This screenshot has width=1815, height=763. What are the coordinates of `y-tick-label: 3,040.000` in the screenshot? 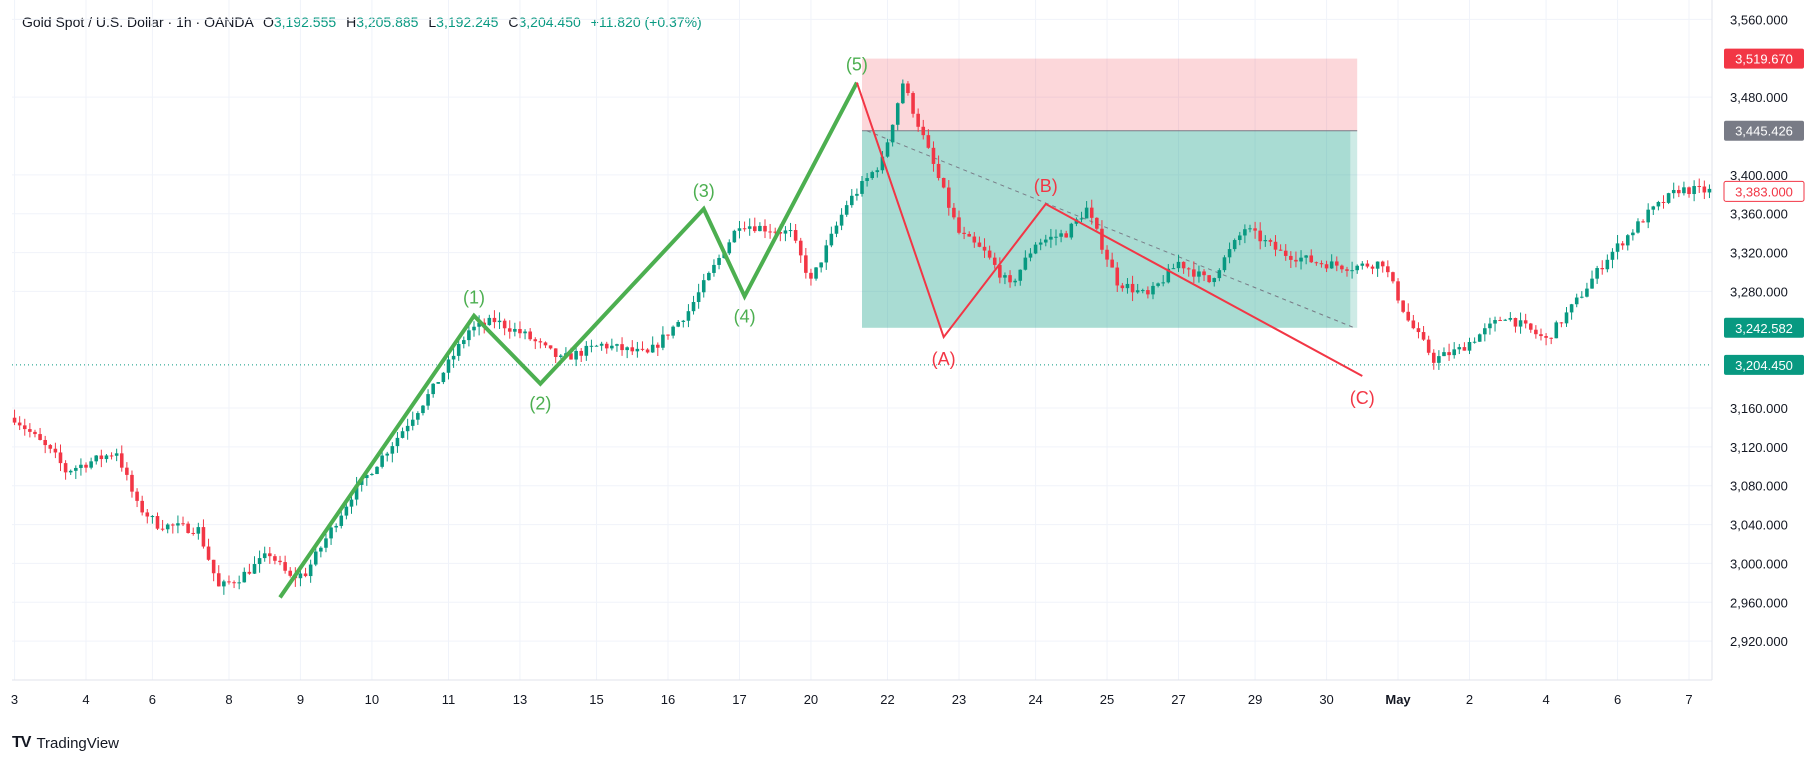 It's located at (1759, 525).